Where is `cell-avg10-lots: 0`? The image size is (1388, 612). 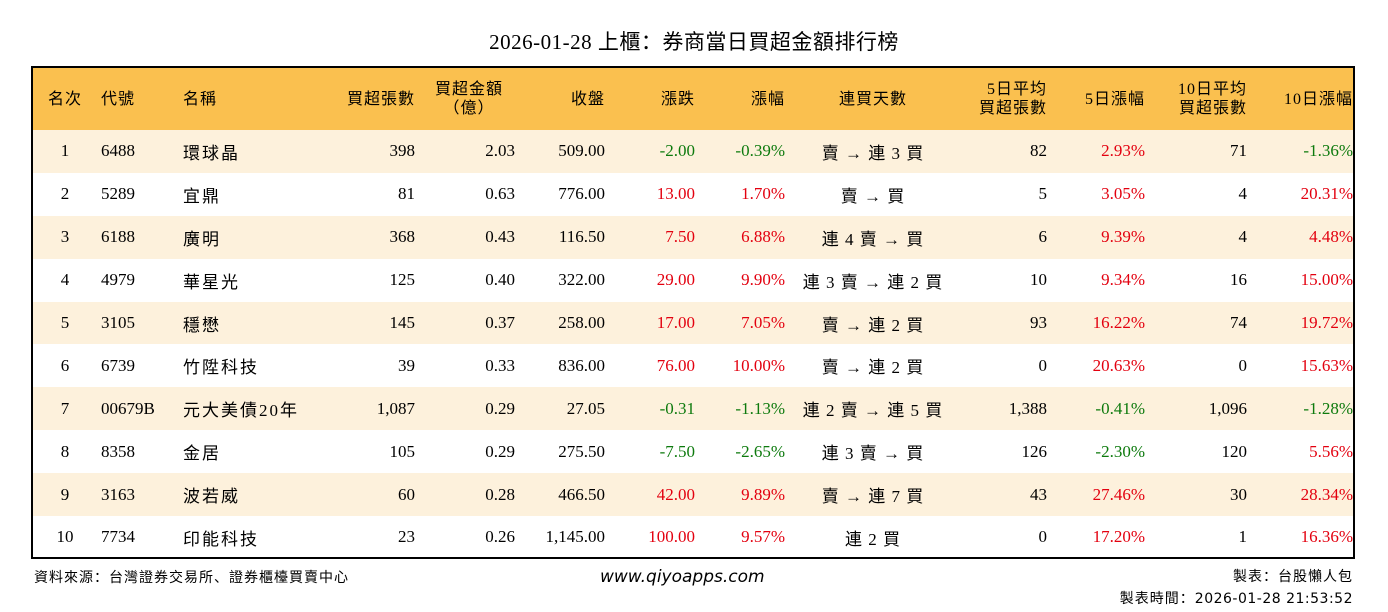
cell-avg10-lots: 0 is located at coordinates (1243, 365).